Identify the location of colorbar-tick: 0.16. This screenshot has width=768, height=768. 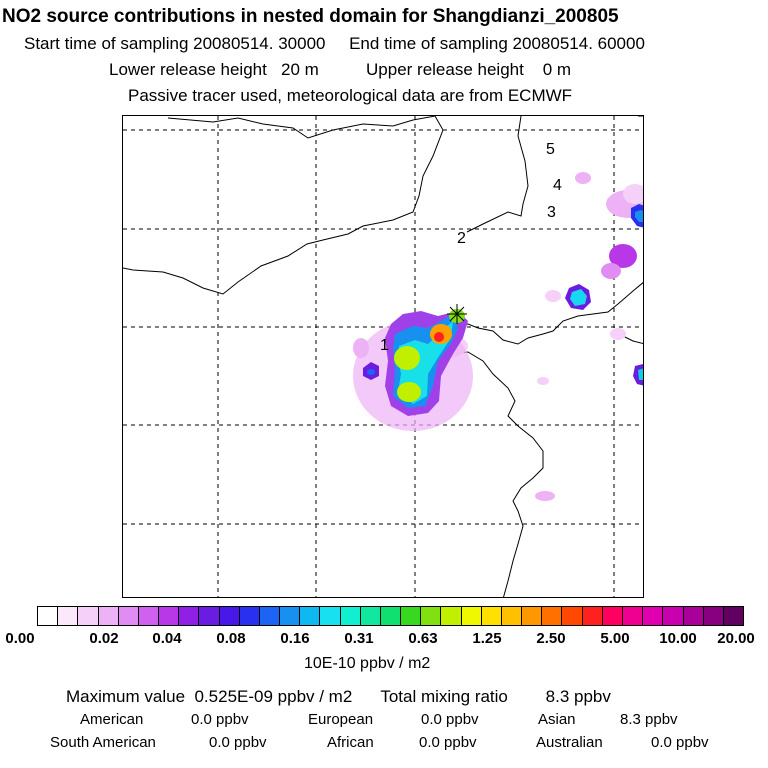
(295, 638).